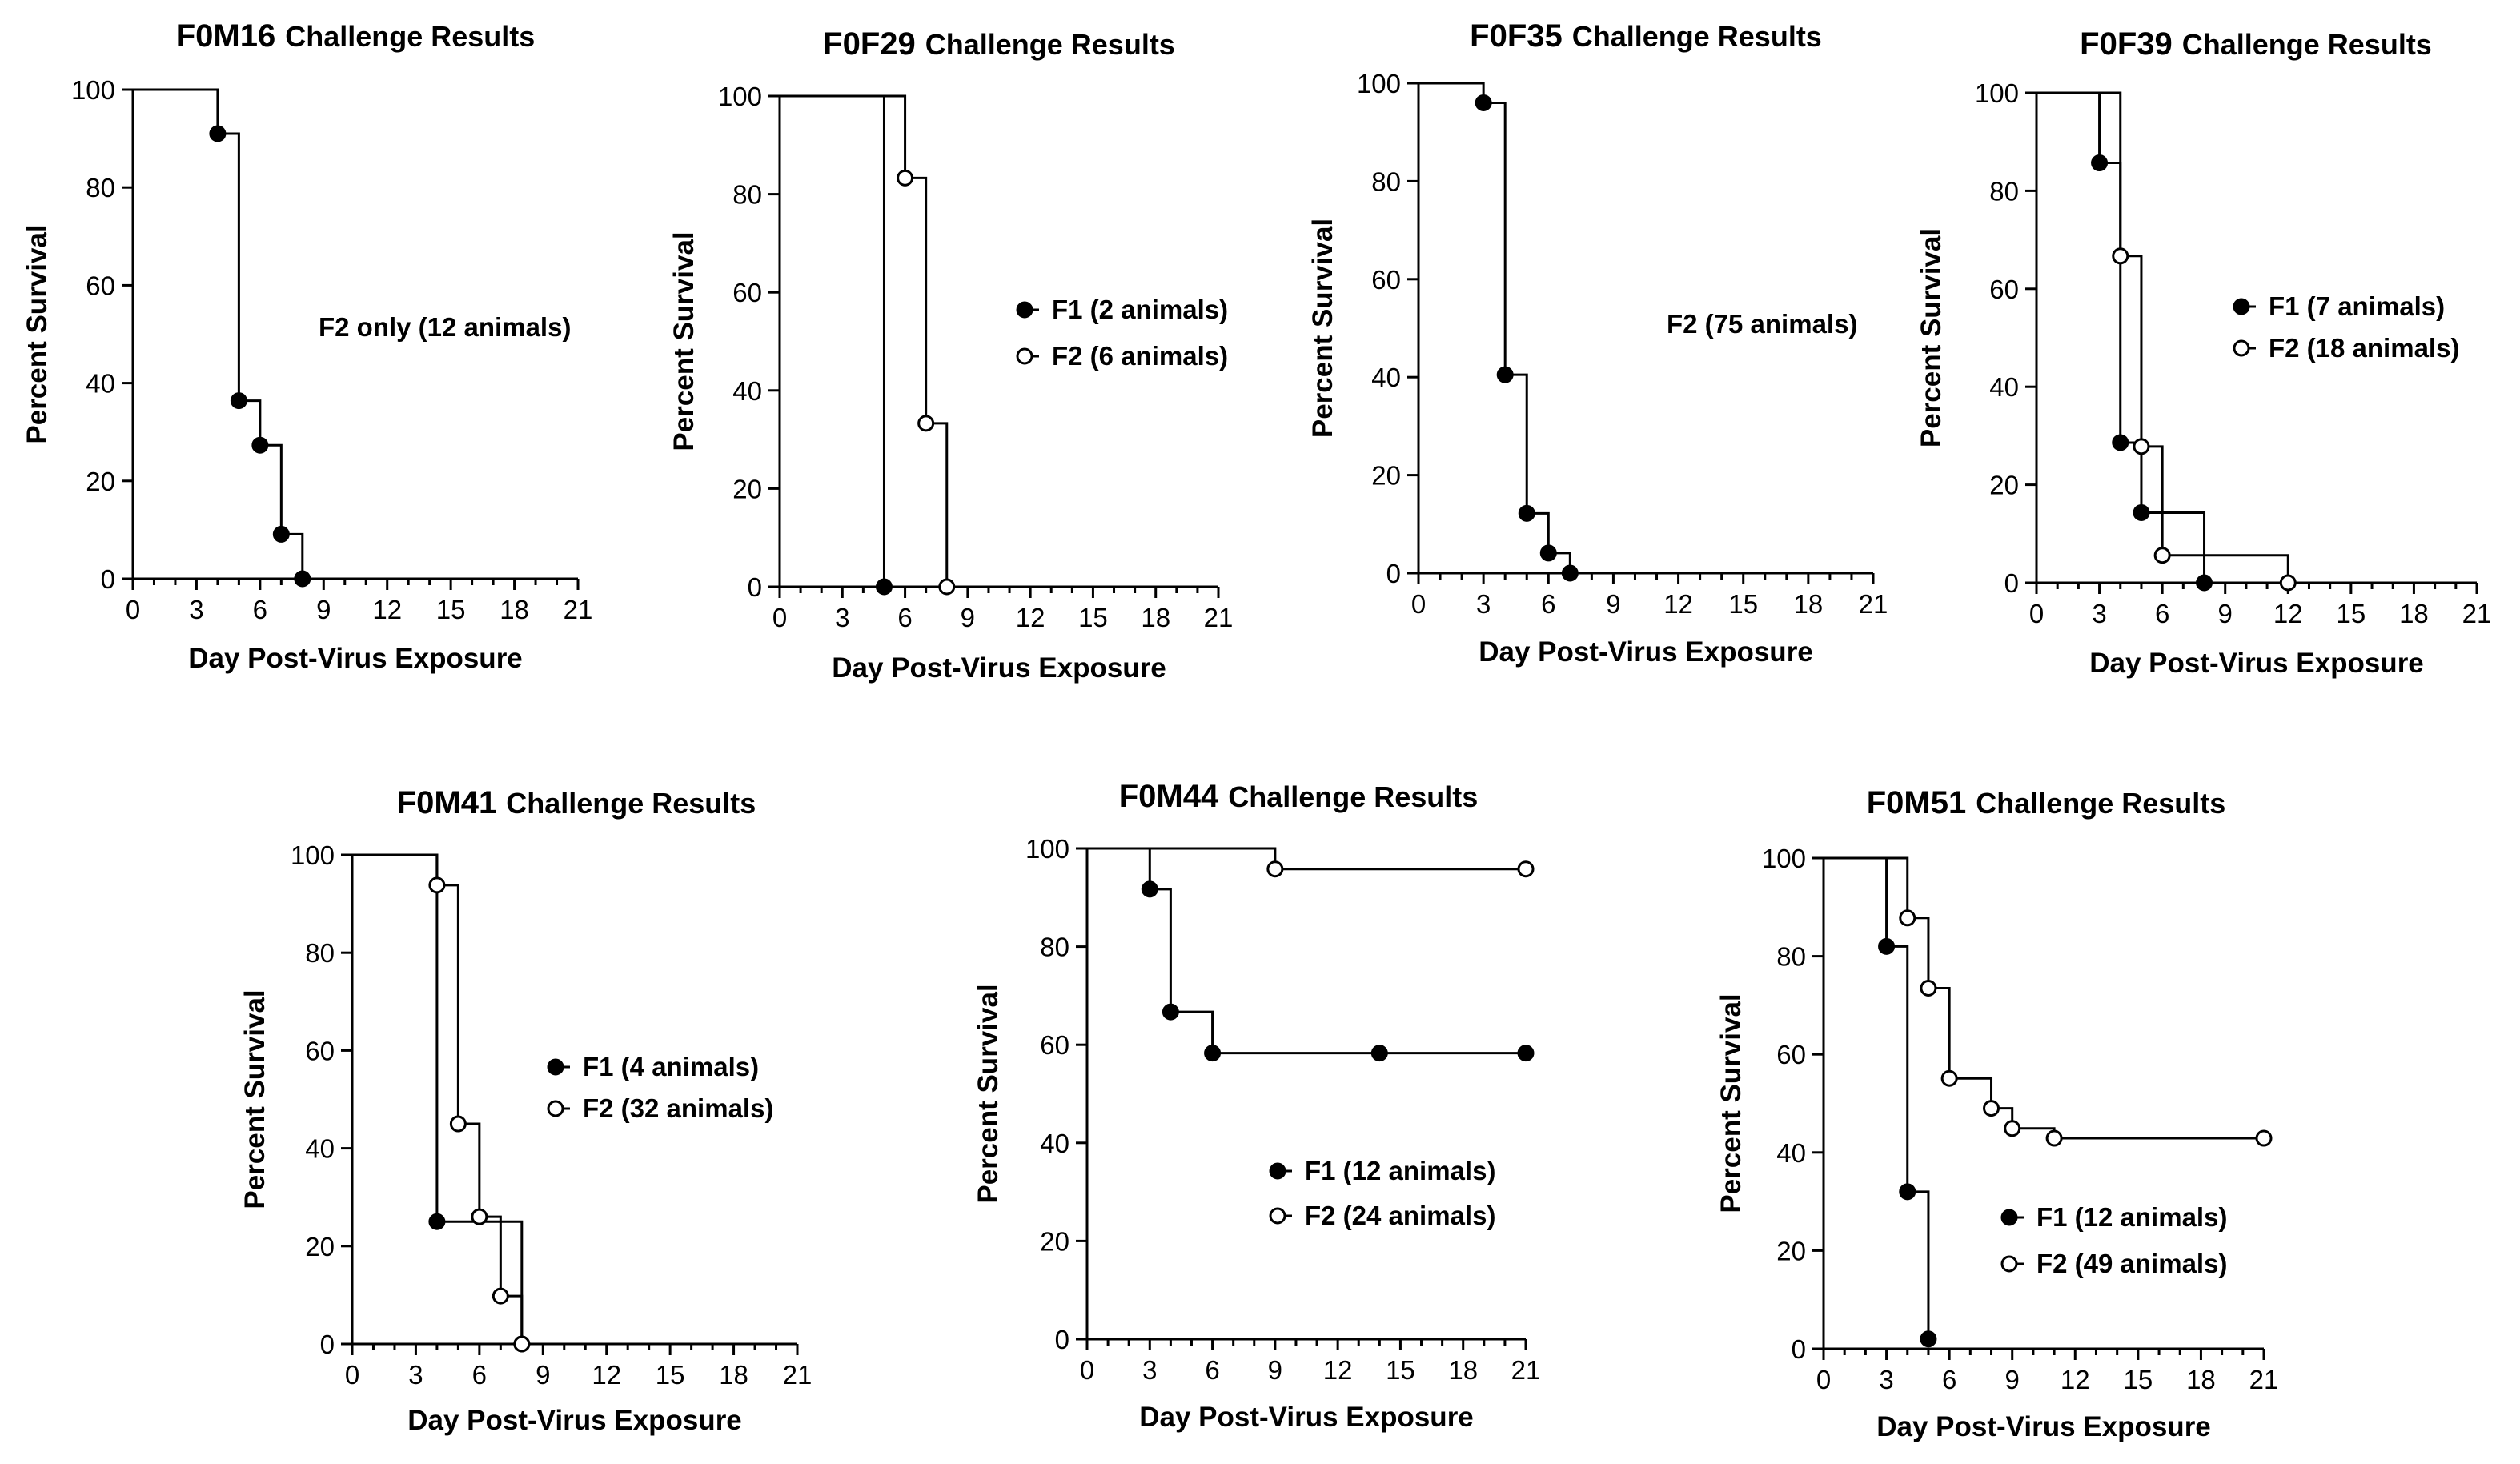  Describe the element at coordinates (2131, 1263) in the screenshot. I see `legend-label: F2 (49 animals)` at that location.